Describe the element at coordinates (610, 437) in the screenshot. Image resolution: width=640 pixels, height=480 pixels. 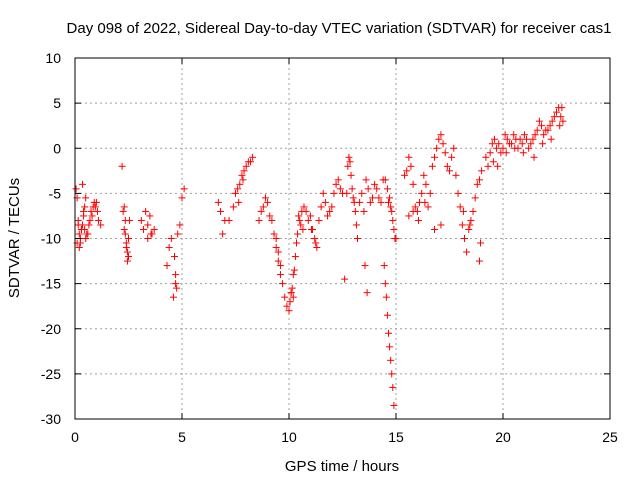
I see `x-tick-label: 25` at that location.